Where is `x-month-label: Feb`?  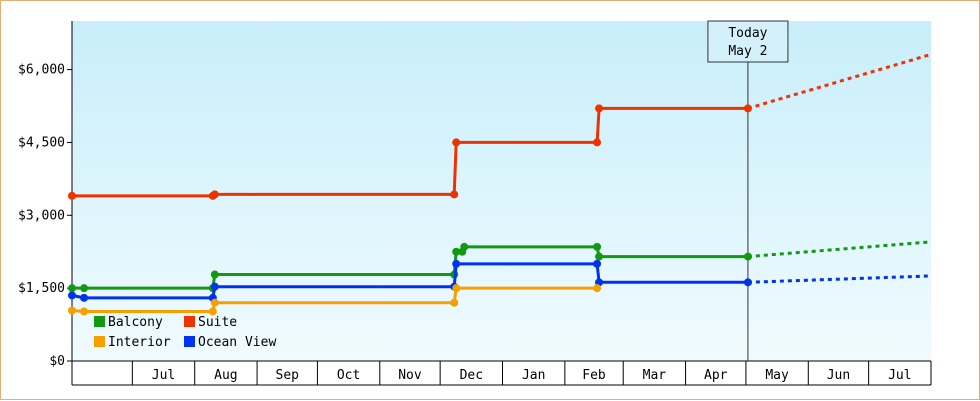
x-month-label: Feb is located at coordinates (594, 375).